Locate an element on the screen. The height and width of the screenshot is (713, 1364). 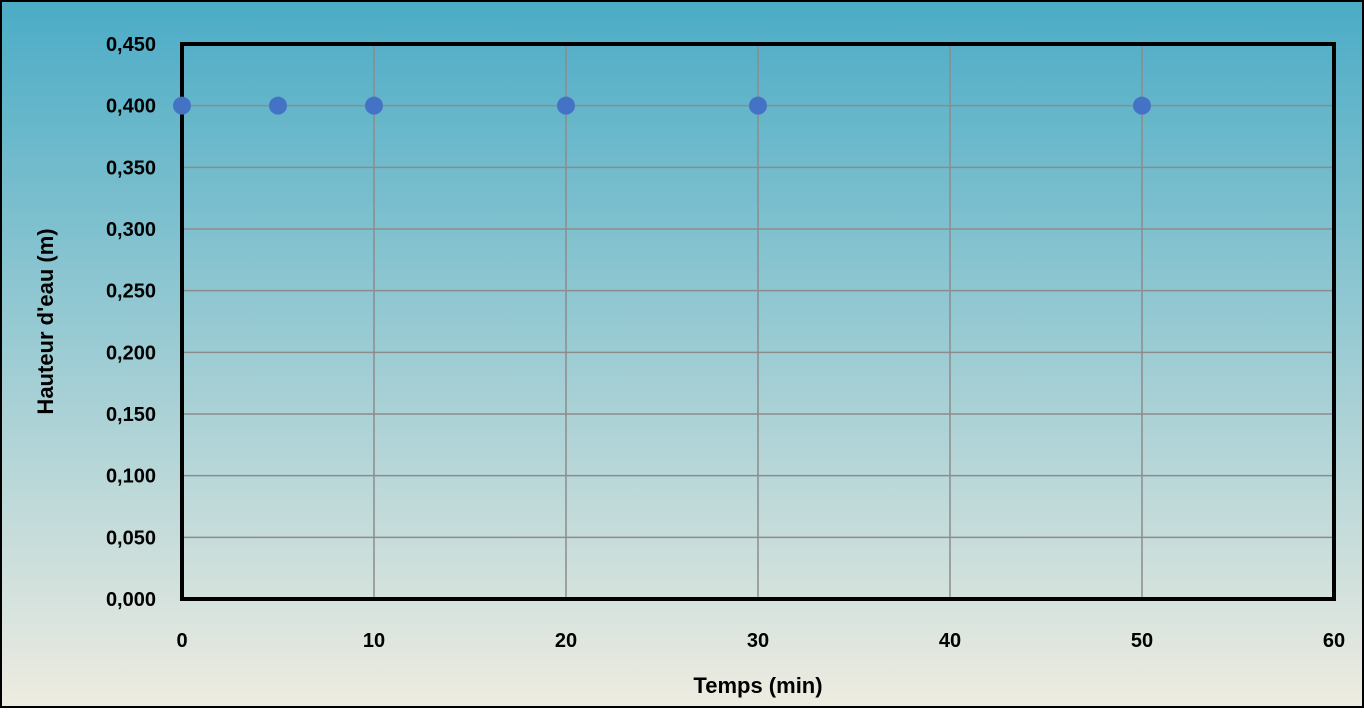
y-tick-label: 0,150 is located at coordinates (131, 415).